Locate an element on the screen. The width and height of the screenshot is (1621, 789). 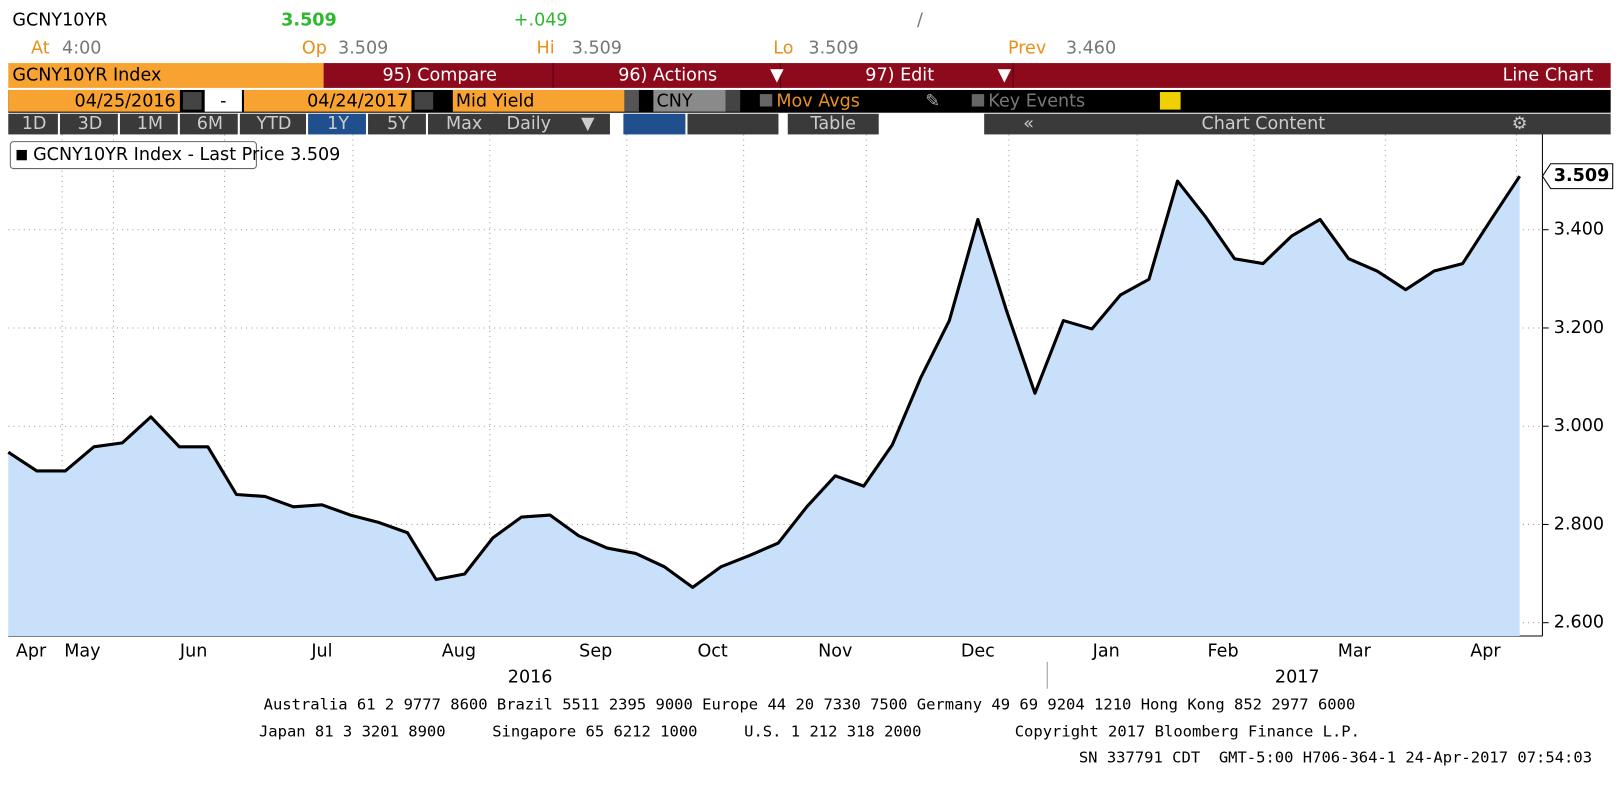
content-bar is located at coordinates (1297, 124).